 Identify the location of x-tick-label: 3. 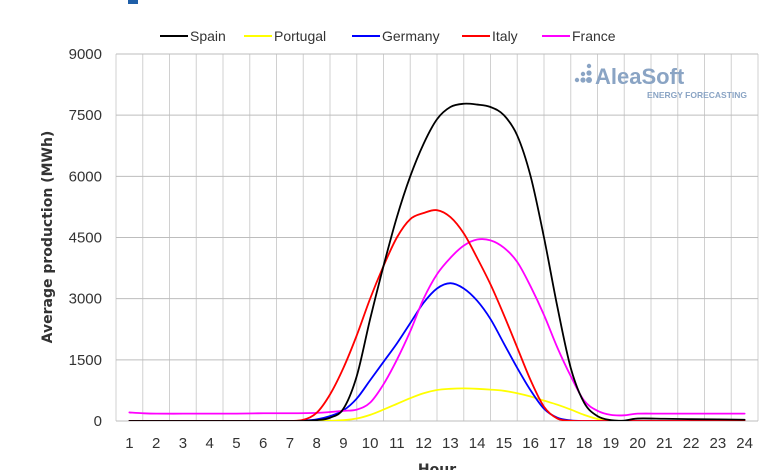
(183, 443).